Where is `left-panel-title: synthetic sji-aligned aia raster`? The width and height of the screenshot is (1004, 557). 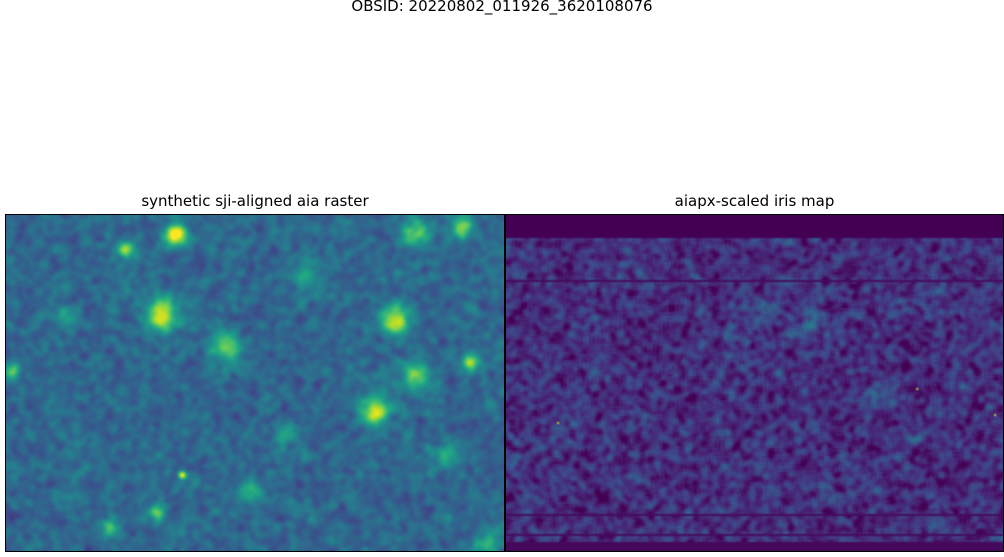 left-panel-title: synthetic sji-aligned aia raster is located at coordinates (255, 201).